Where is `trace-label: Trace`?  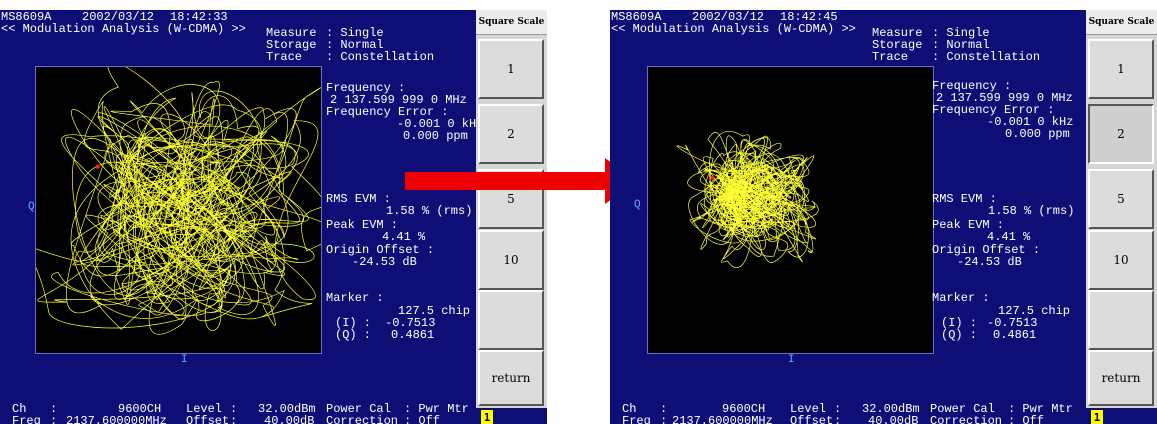 trace-label: Trace is located at coordinates (284, 57).